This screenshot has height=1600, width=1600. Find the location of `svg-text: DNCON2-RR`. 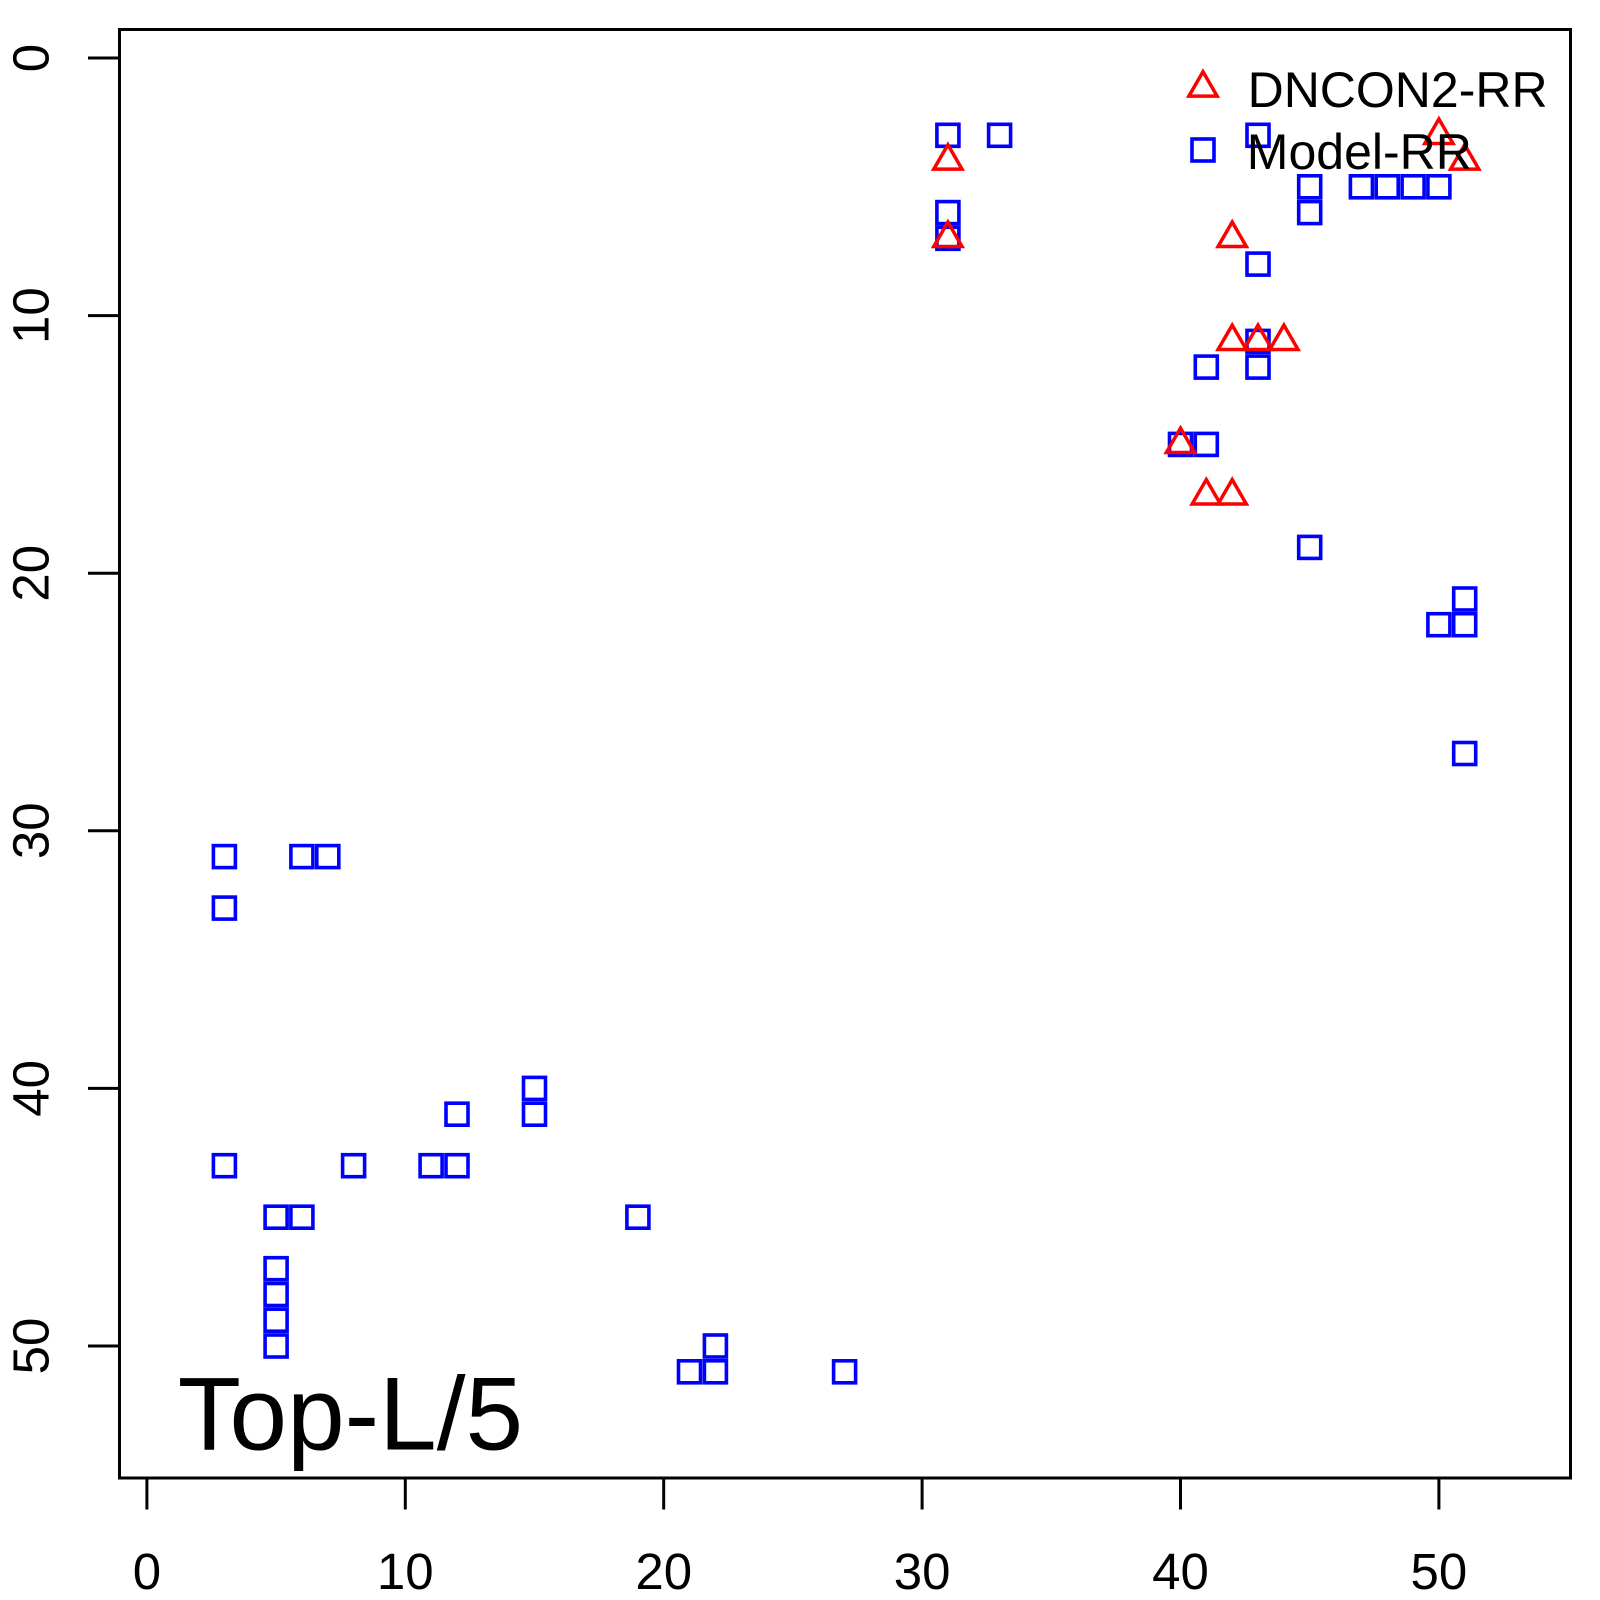

svg-text: DNCON2-RR is located at coordinates (1398, 90).